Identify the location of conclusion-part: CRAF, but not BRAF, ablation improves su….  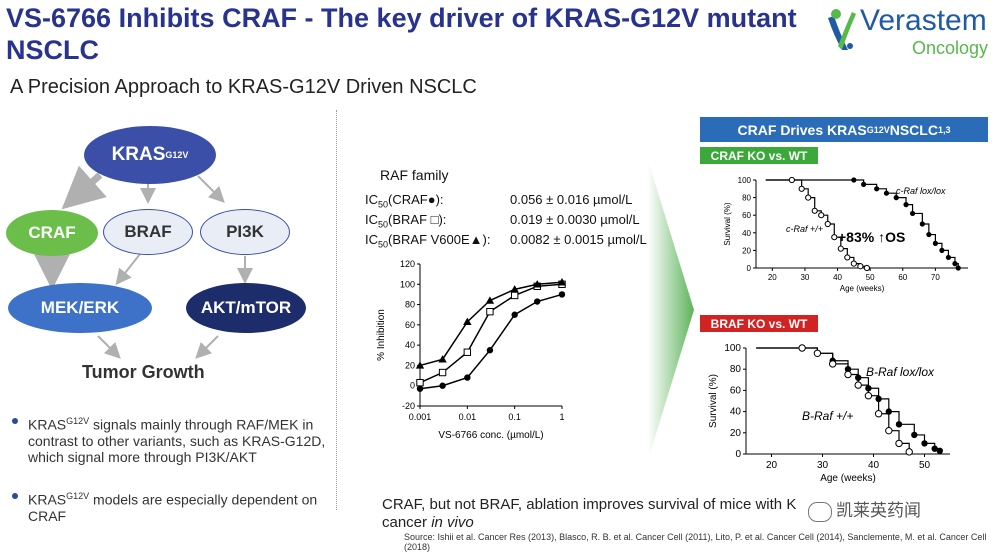
(589, 504).